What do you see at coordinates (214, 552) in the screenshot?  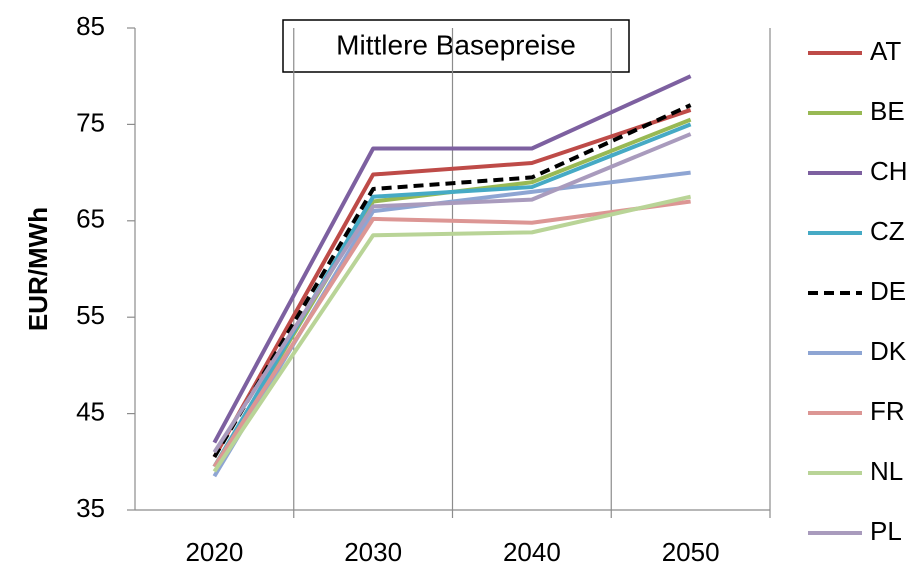 I see `x-tick-label: 2020` at bounding box center [214, 552].